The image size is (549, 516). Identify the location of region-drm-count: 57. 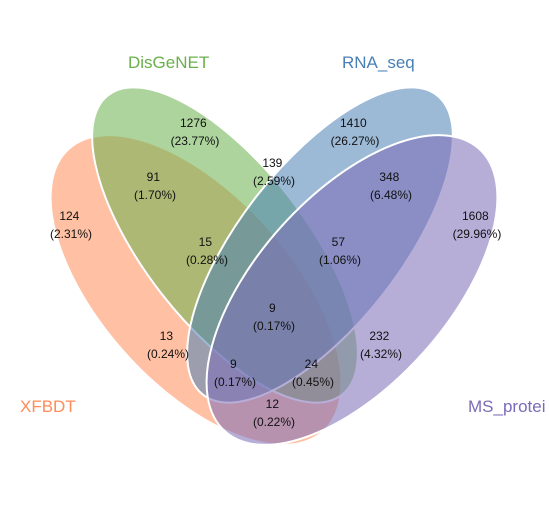
(339, 242).